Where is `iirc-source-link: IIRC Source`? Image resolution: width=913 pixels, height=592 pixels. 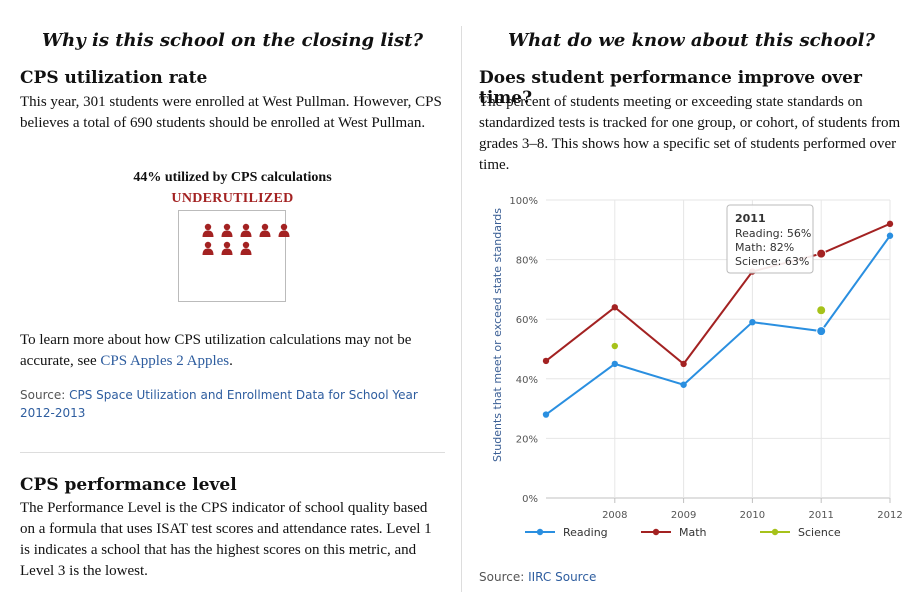
iirc-source-link: IIRC Source is located at coordinates (562, 577).